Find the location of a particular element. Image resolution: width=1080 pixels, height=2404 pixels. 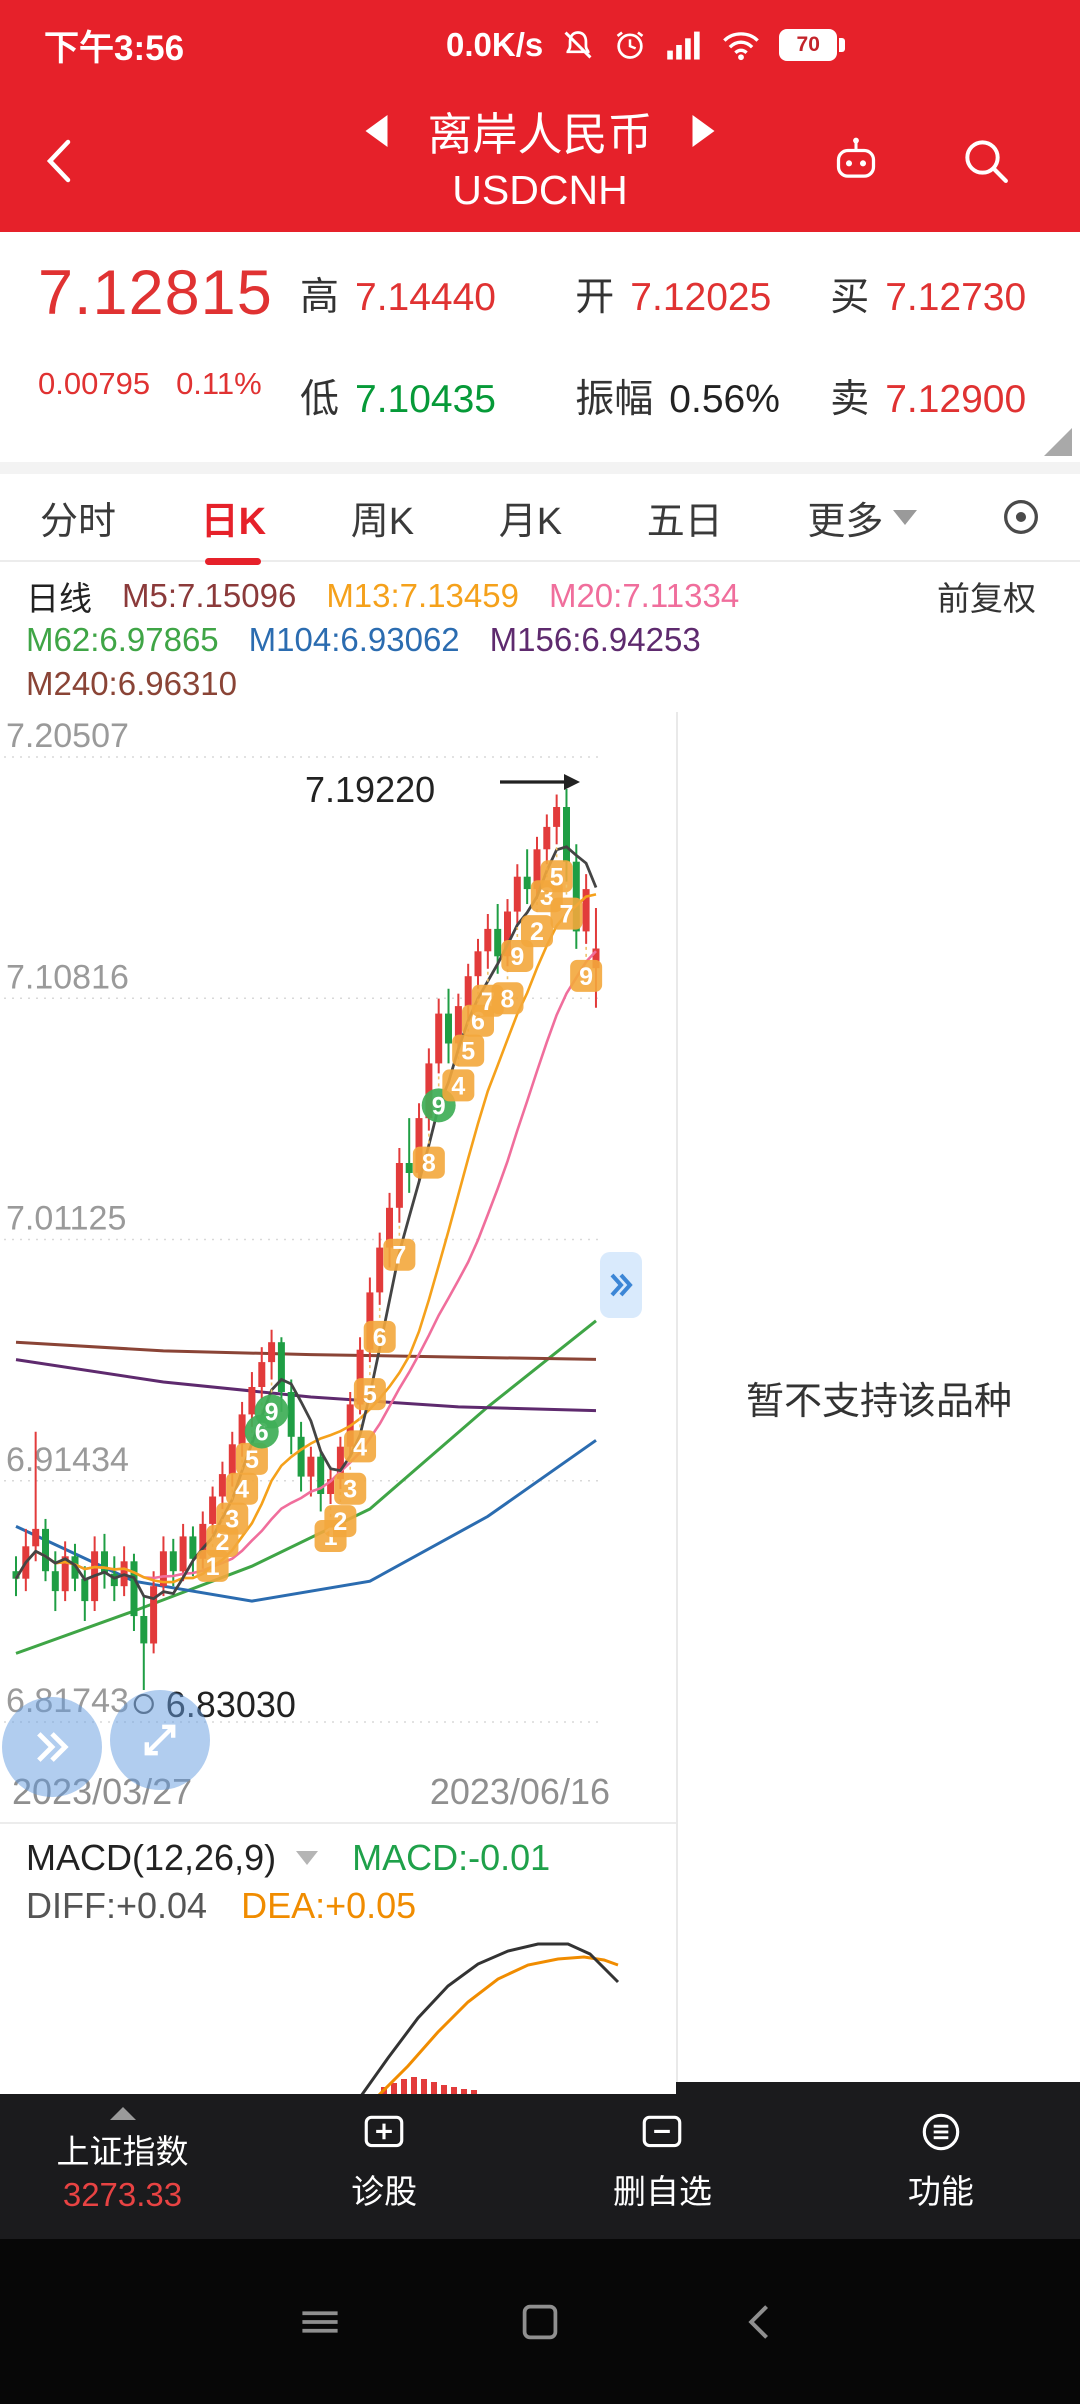

index-quote-button: 上证指数 3273.33 is located at coordinates (122, 2160).